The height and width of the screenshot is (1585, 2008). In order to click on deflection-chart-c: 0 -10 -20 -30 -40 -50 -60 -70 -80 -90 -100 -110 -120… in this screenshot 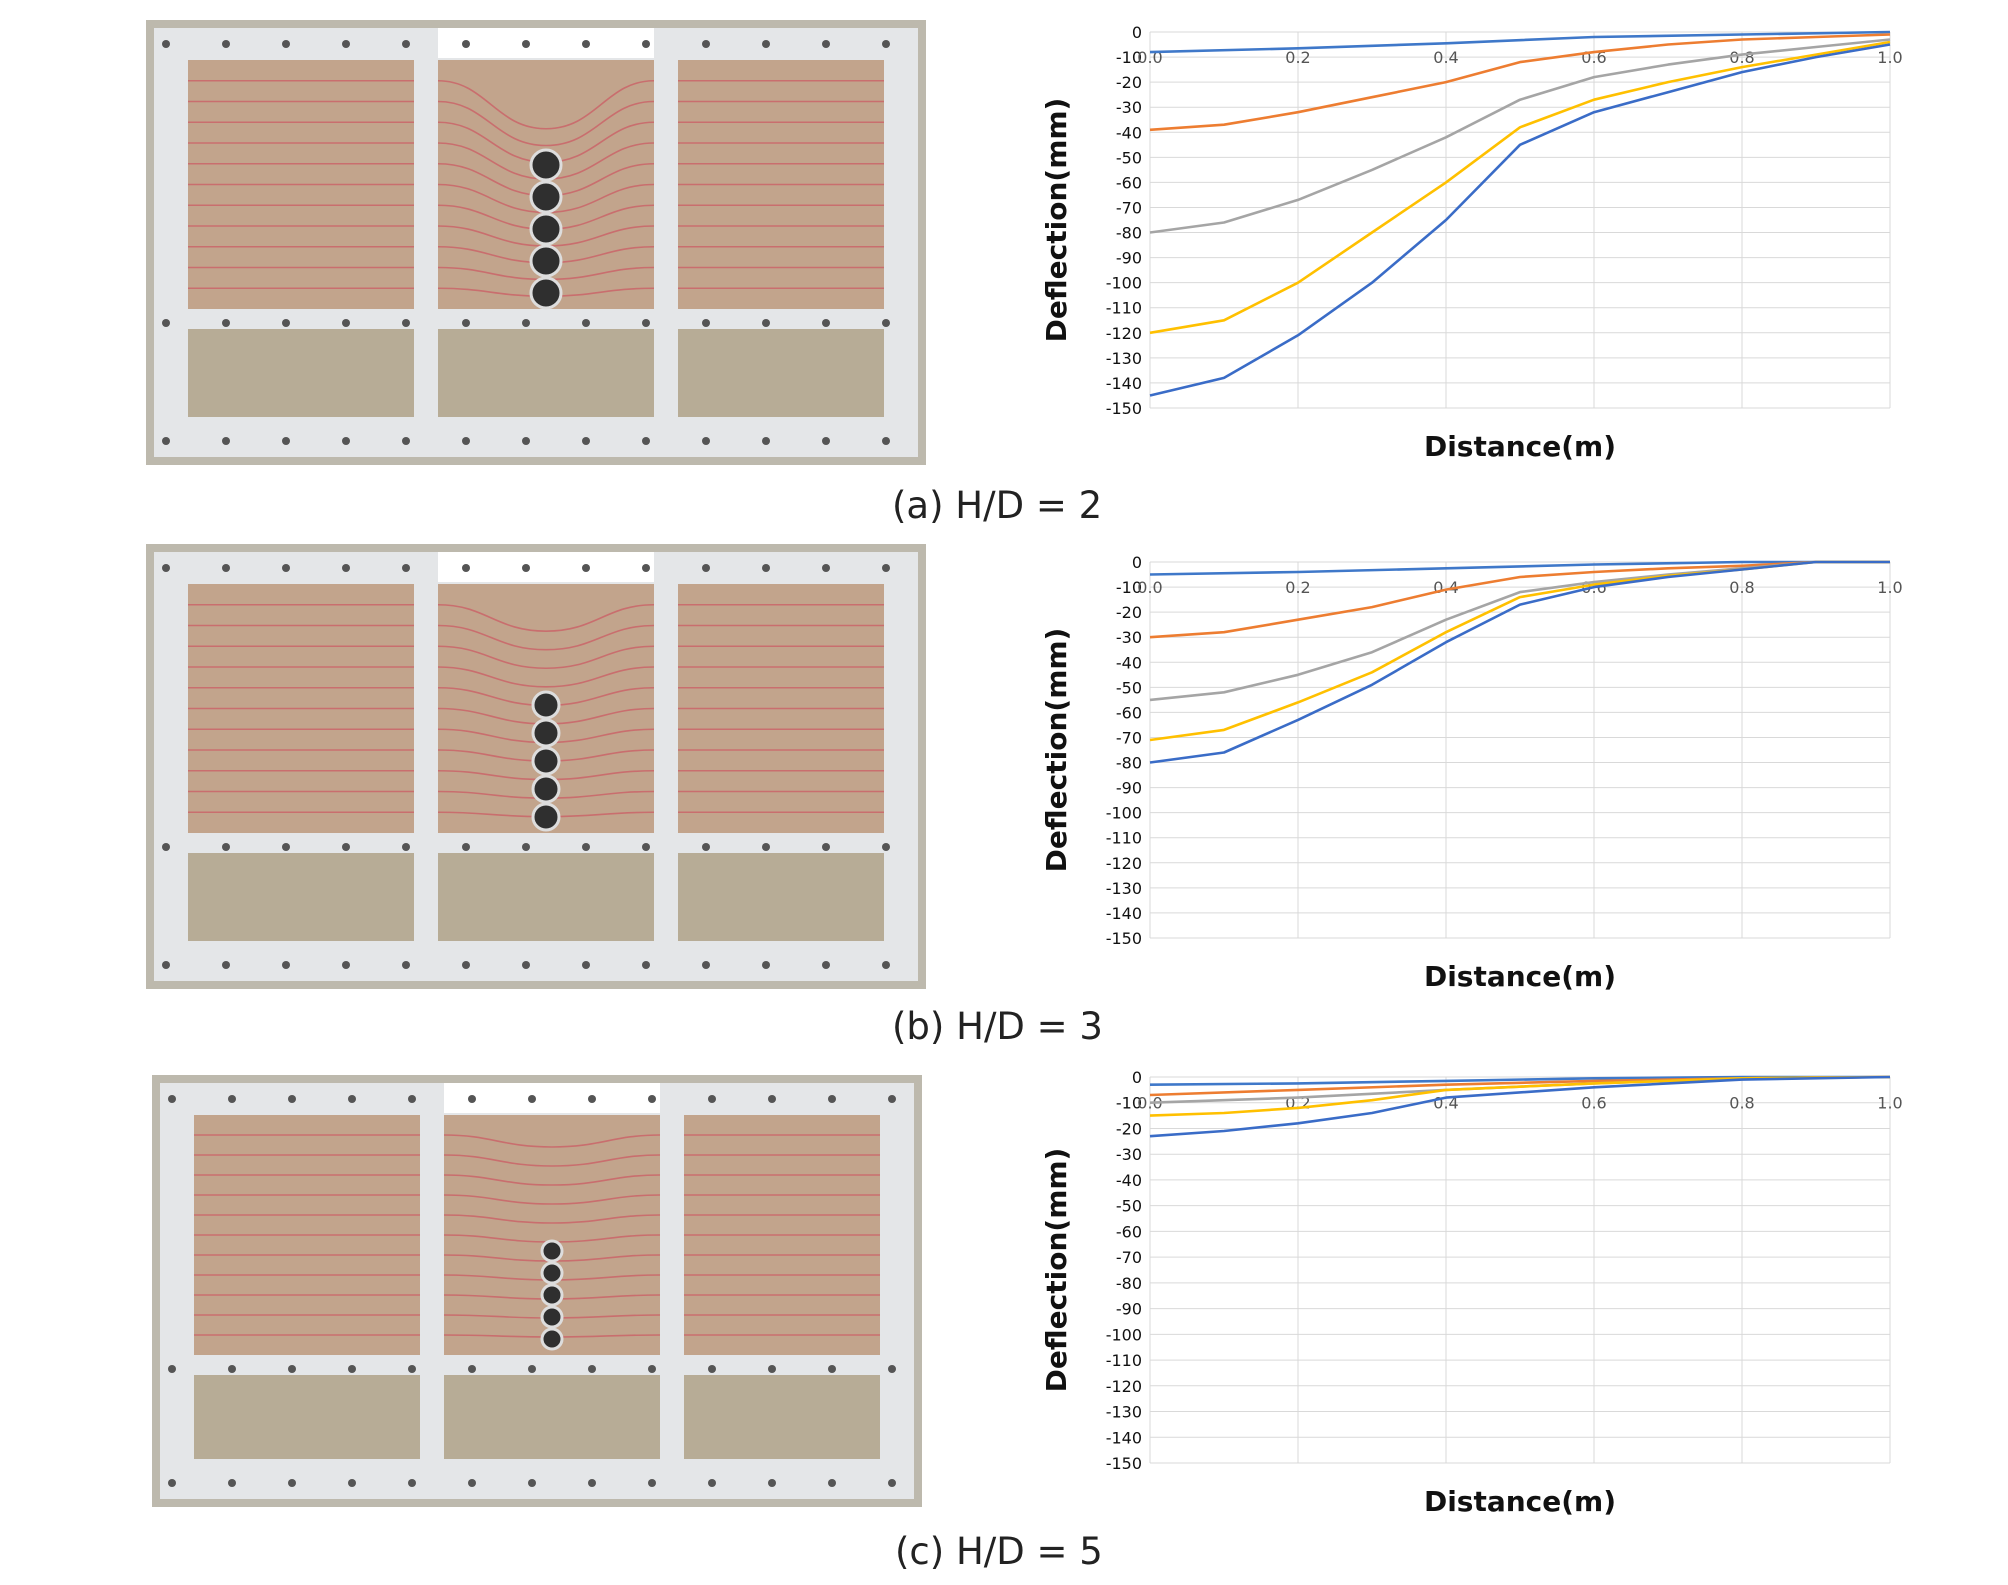, I will do `click(1471, 1293)`.